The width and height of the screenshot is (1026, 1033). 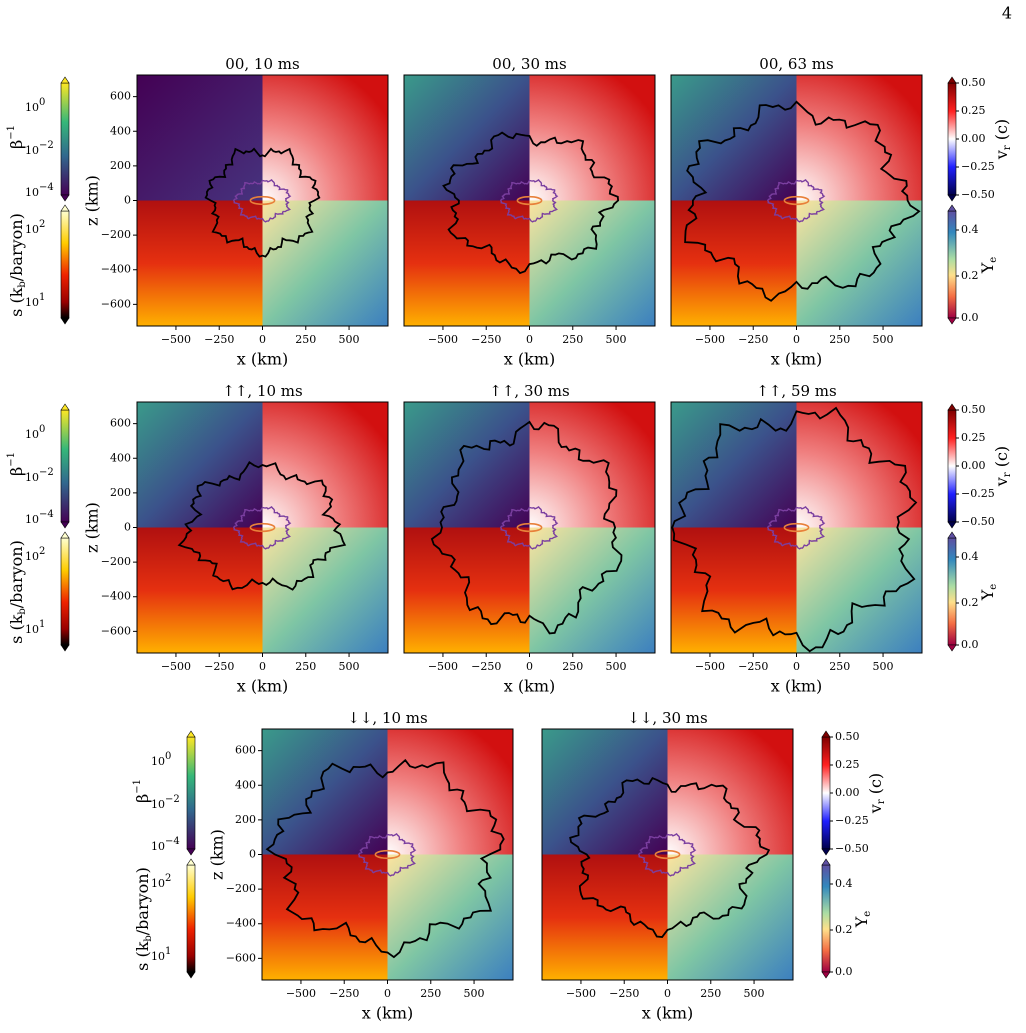 I want to click on z-tick-label: 400, so click(x=120, y=130).